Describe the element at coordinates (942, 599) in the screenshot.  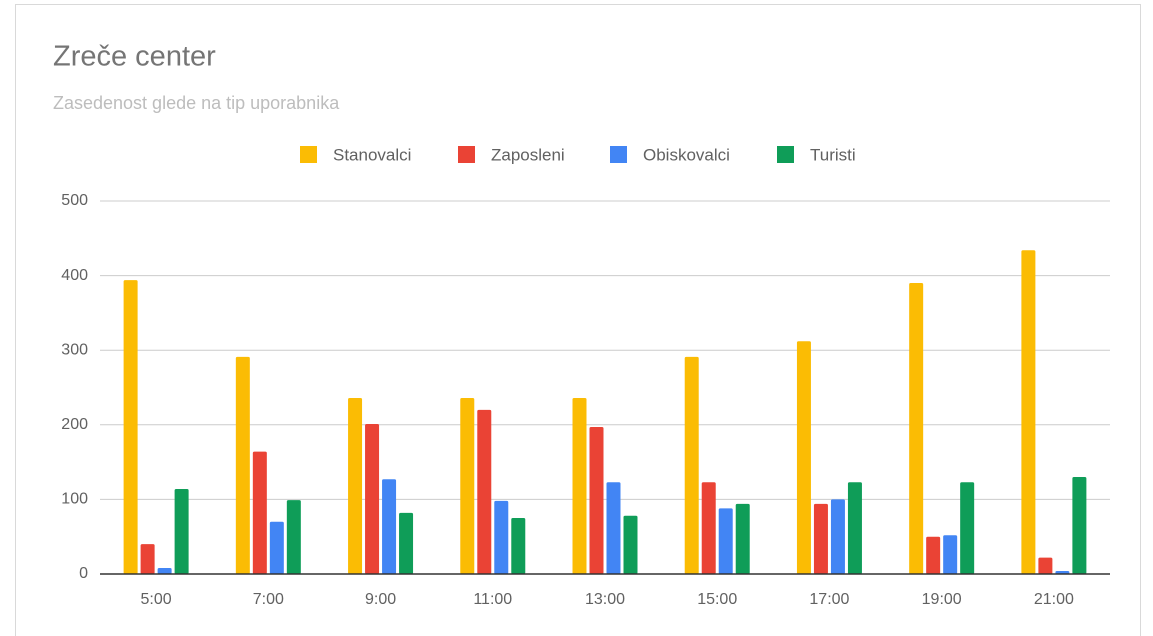
I see `x-tick-label: 19:00` at that location.